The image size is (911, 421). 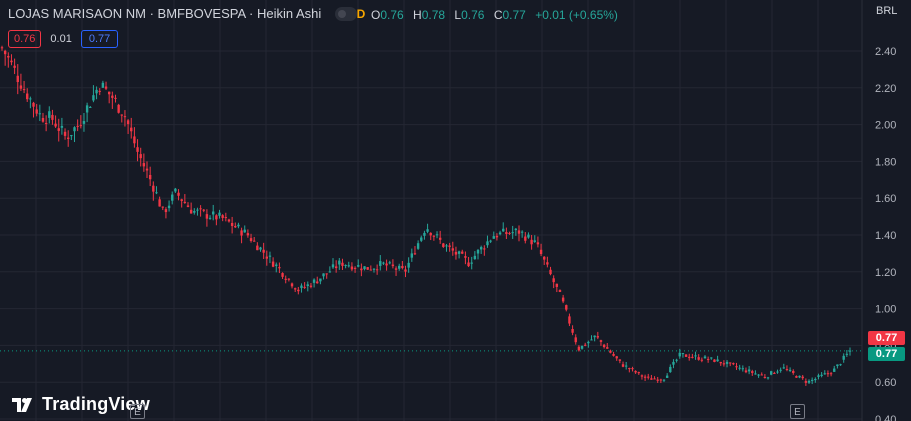 What do you see at coordinates (417, 15) in the screenshot?
I see `high-label: H` at bounding box center [417, 15].